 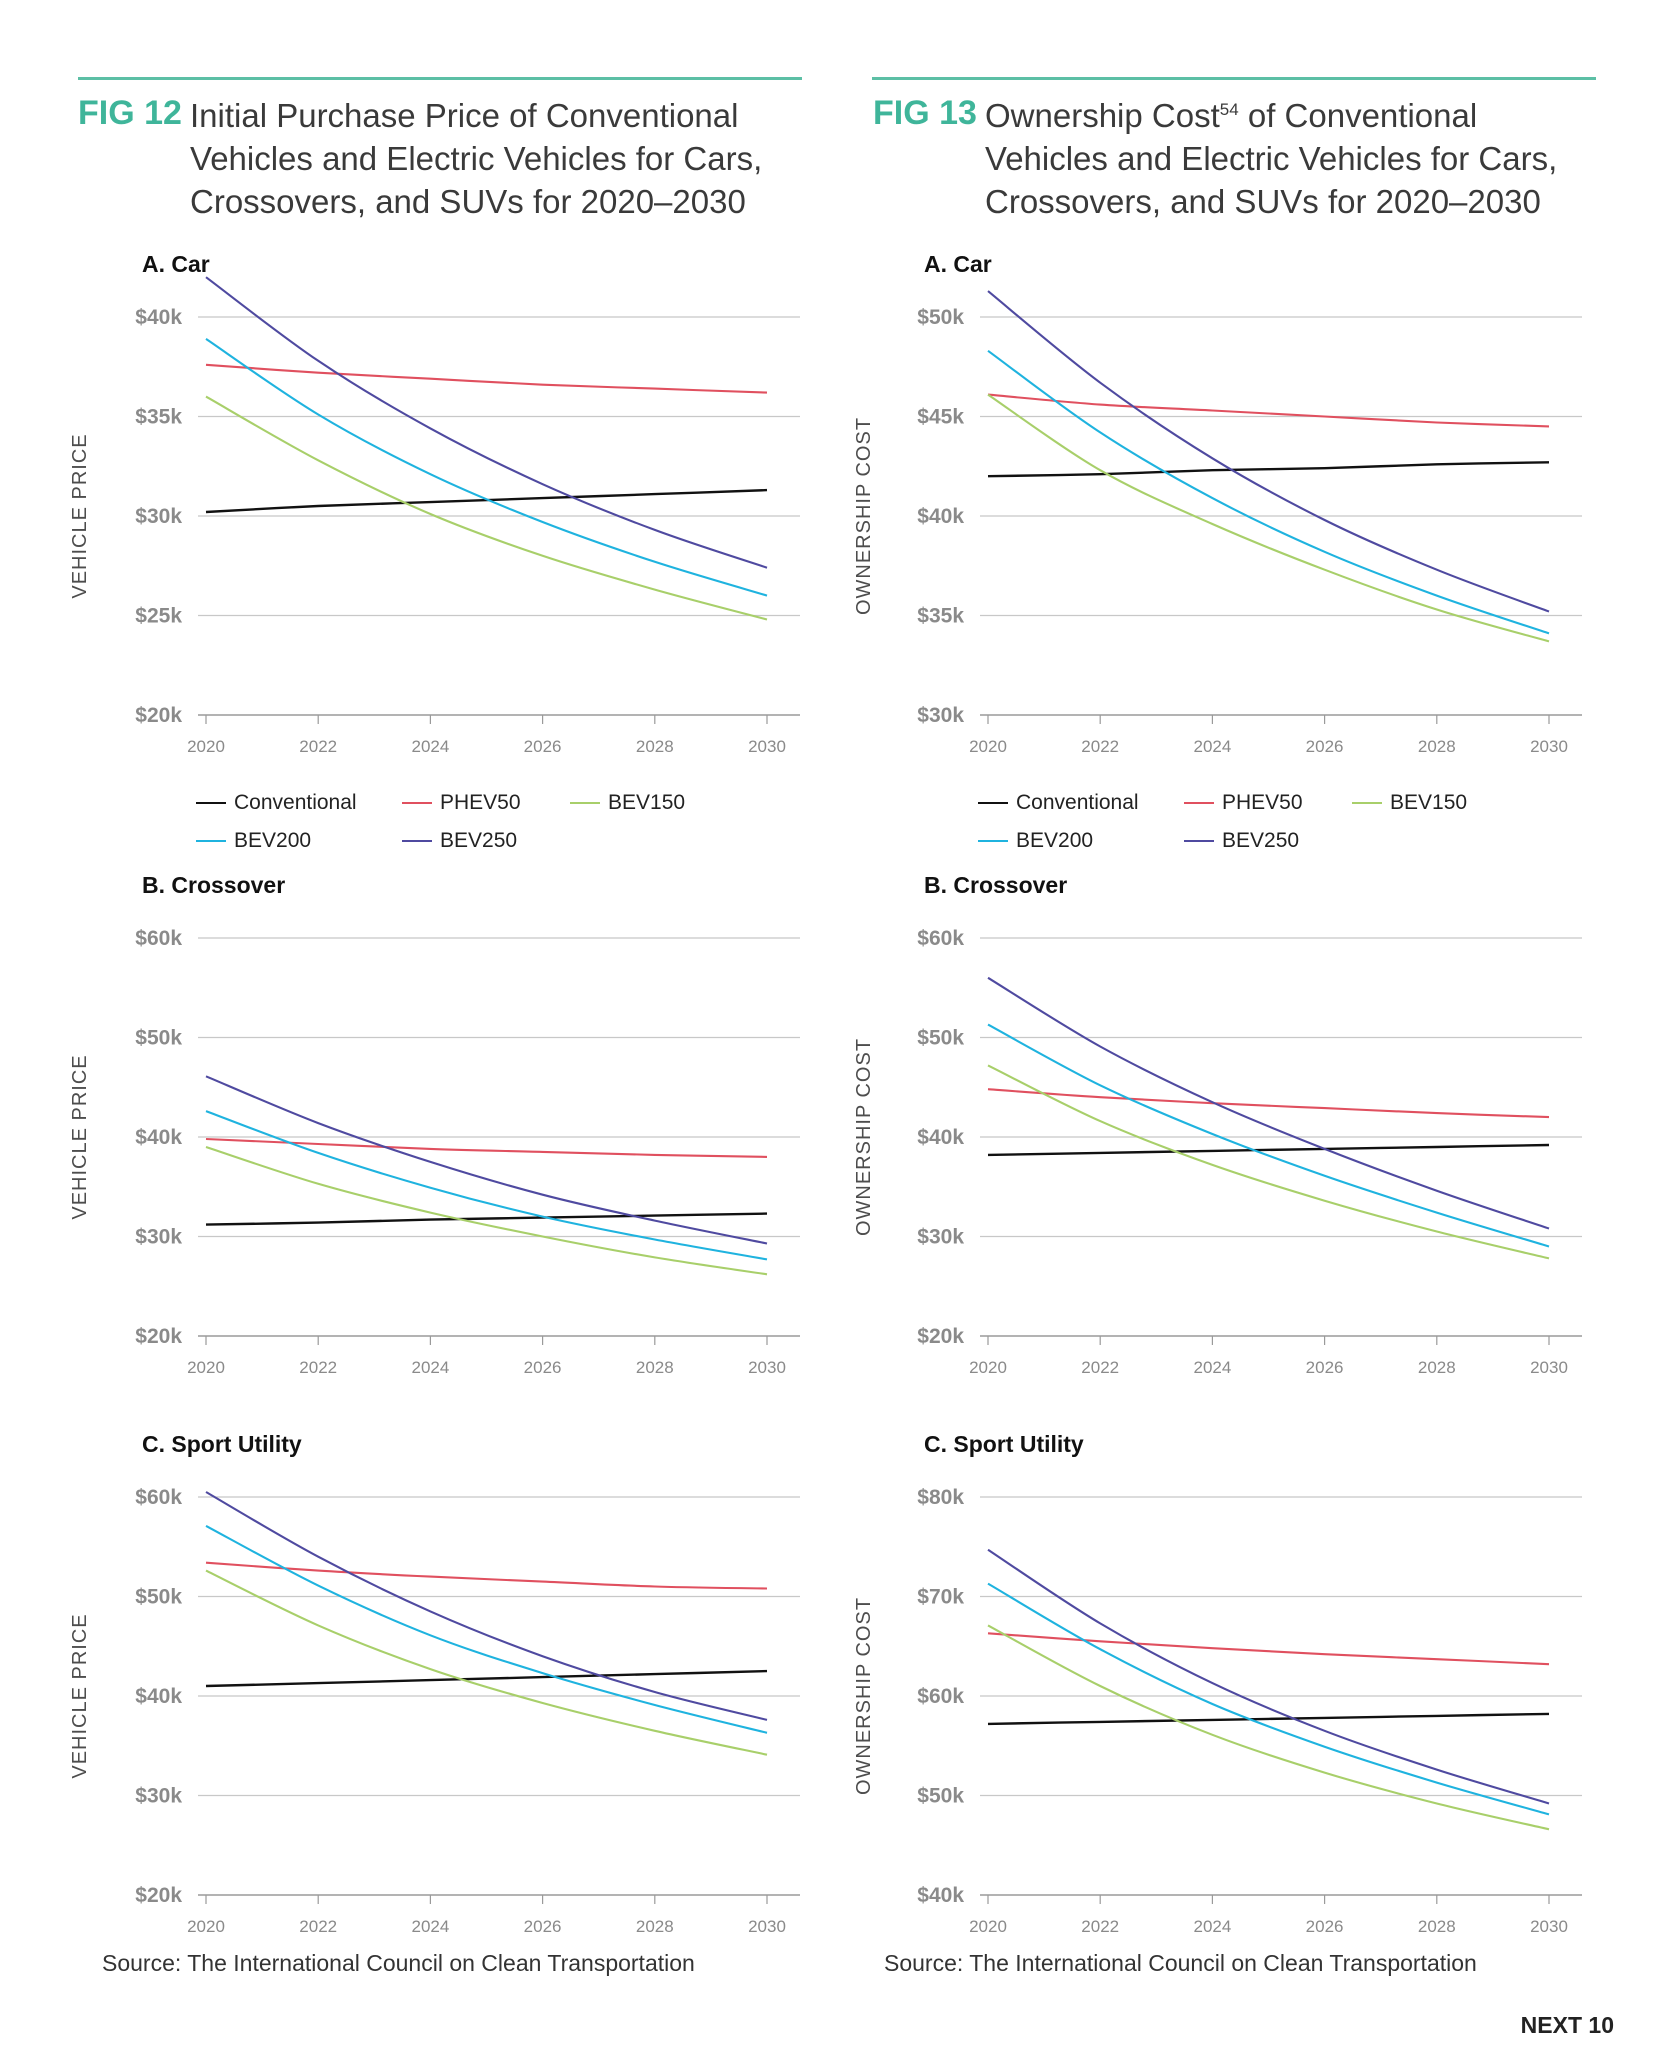 I want to click on fig13-car-ytick-label: $45k, so click(x=940, y=417).